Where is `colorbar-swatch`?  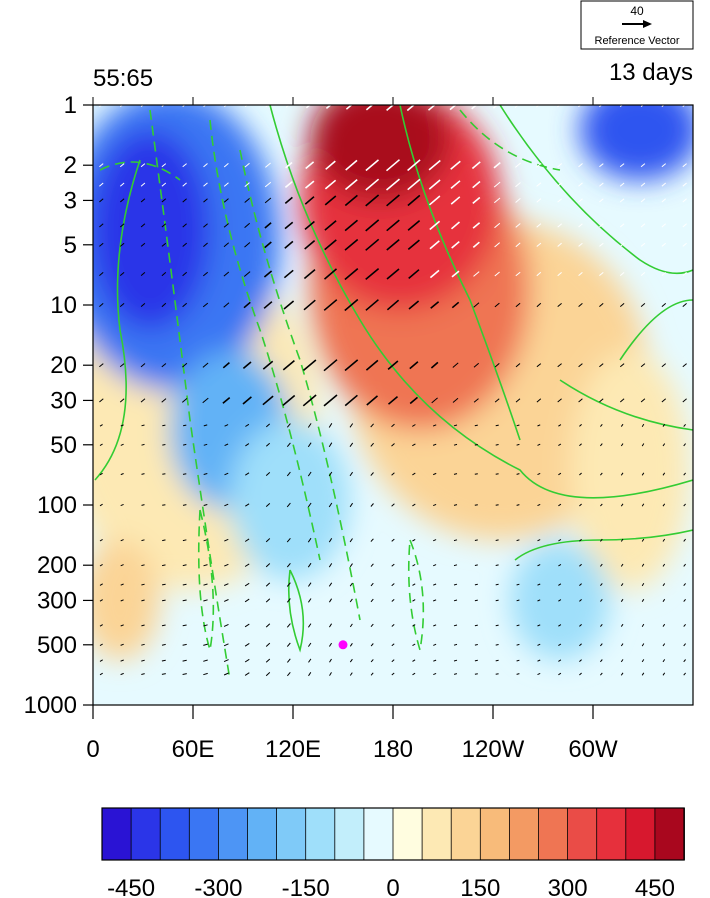
colorbar-swatch is located at coordinates (320, 834).